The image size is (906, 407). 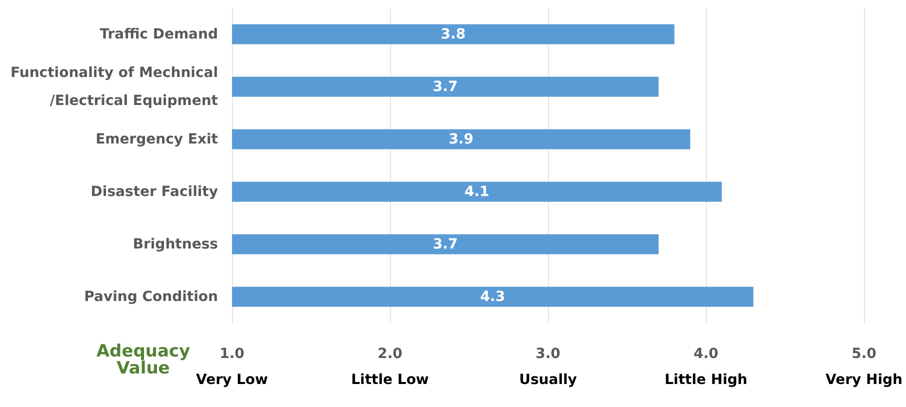 I want to click on x-tick-label: 4.0 Little High, so click(x=706, y=367).